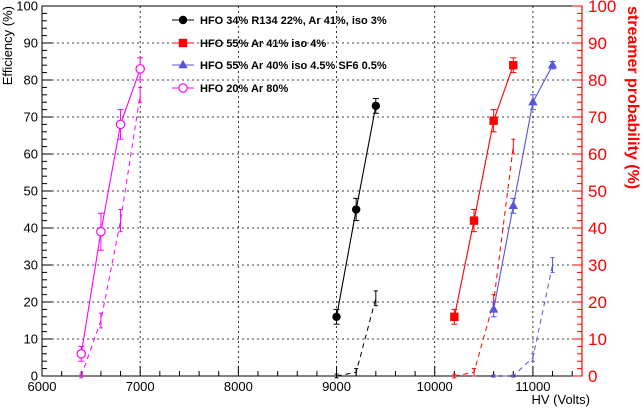 The width and height of the screenshot is (643, 409). What do you see at coordinates (597, 191) in the screenshot?
I see `y-tick-label-right: 50` at bounding box center [597, 191].